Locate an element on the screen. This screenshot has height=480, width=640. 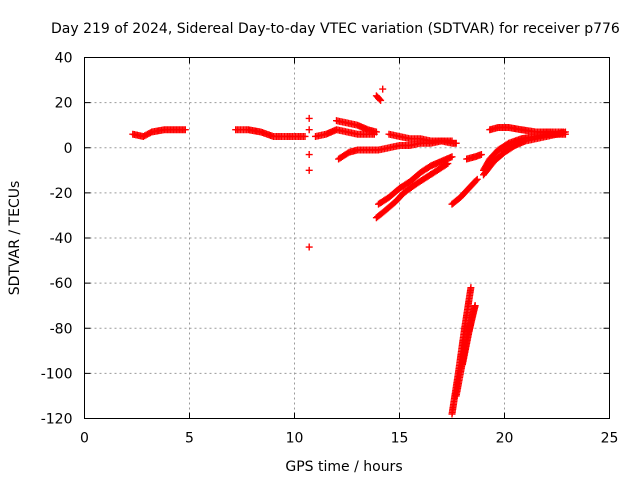
y-tick-label: 20 is located at coordinates (64, 104).